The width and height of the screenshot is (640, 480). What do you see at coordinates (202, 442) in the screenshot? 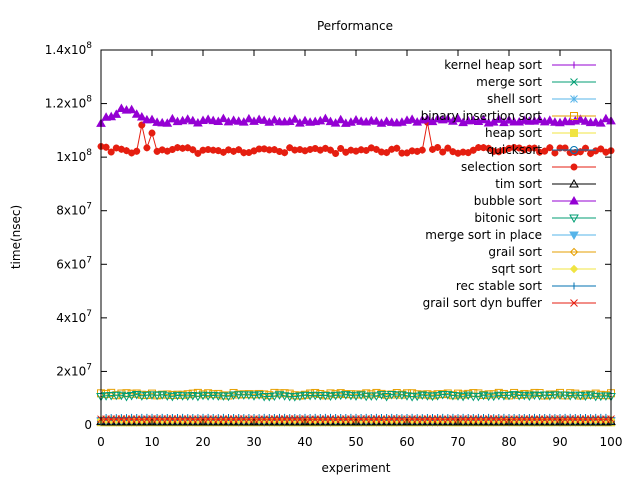
I see `x-tick-label: 20` at bounding box center [202, 442].